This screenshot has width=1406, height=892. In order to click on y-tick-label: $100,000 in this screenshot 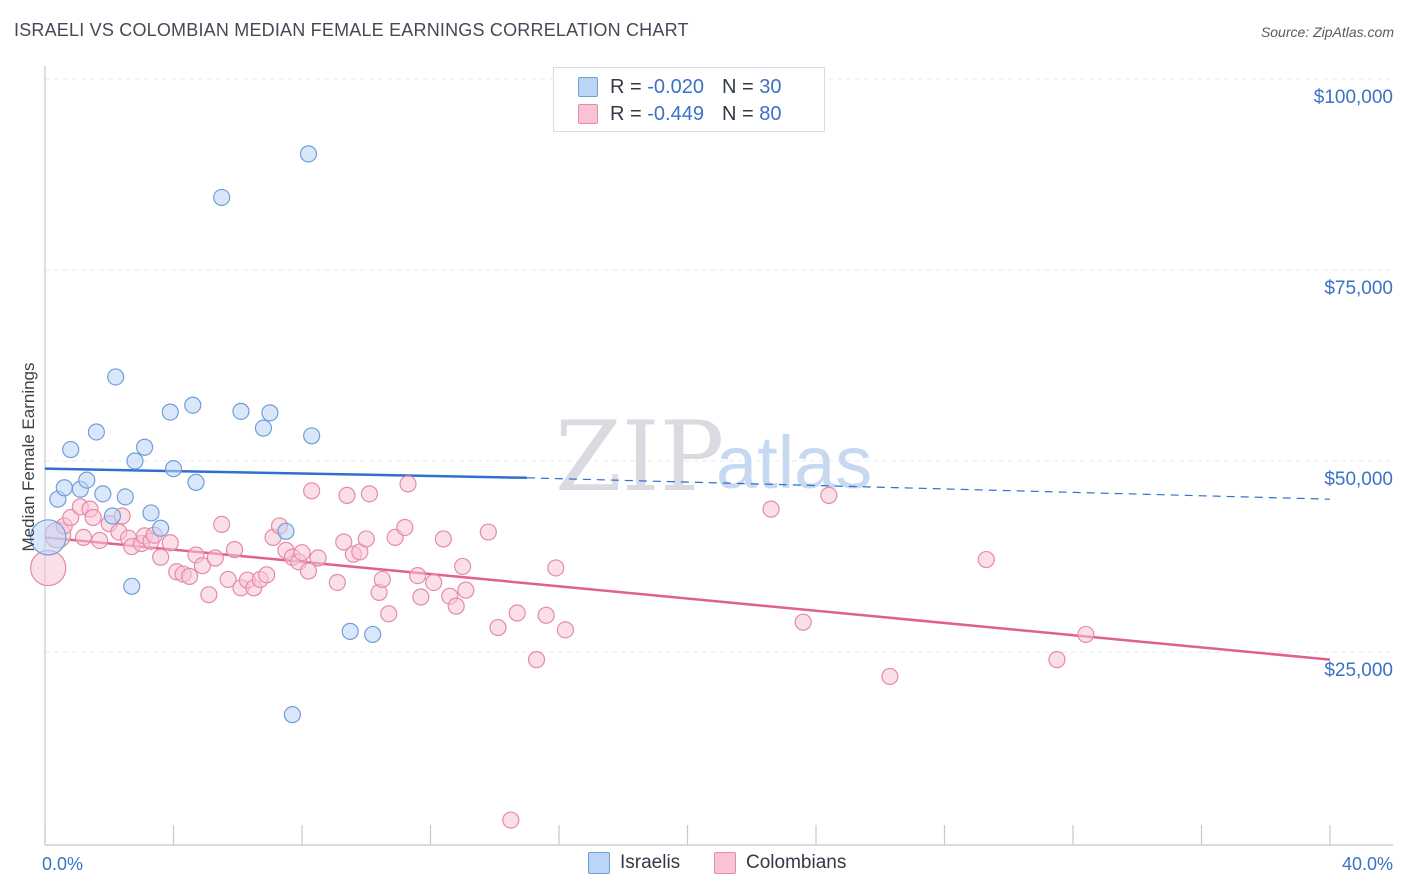, I will do `click(1353, 97)`.